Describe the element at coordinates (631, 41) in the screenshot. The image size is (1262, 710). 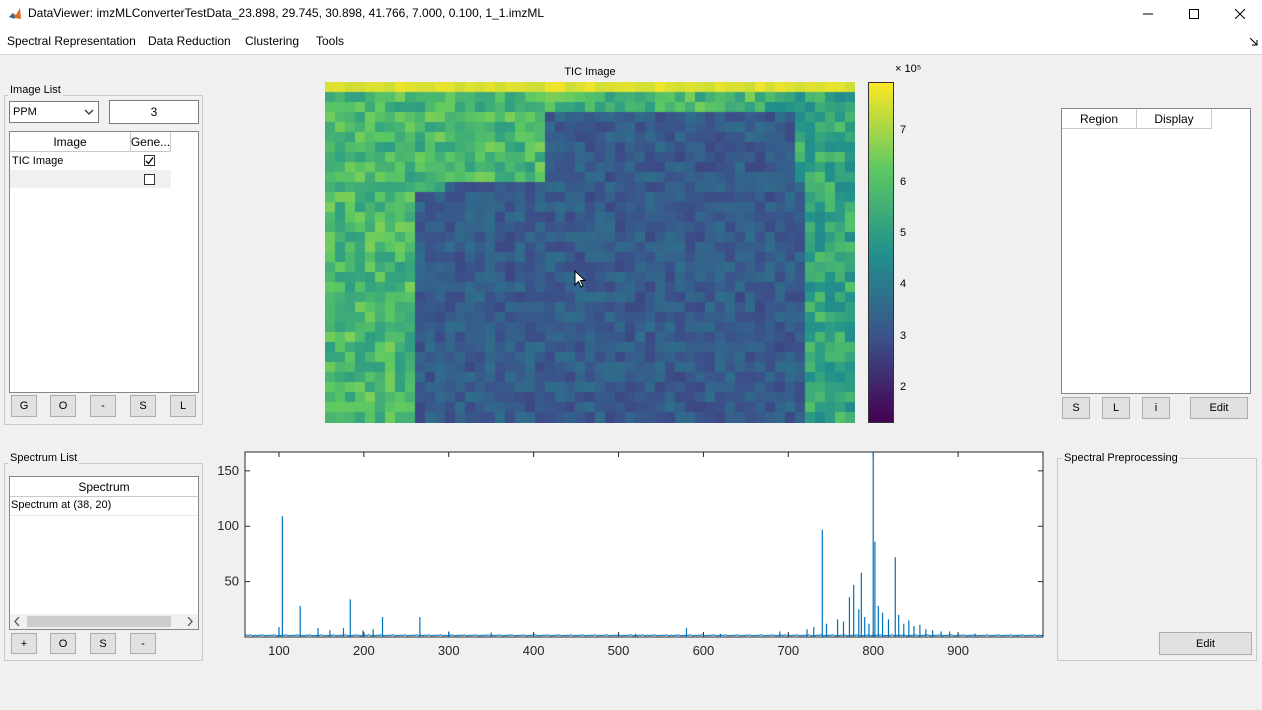
I see `menu-bar` at that location.